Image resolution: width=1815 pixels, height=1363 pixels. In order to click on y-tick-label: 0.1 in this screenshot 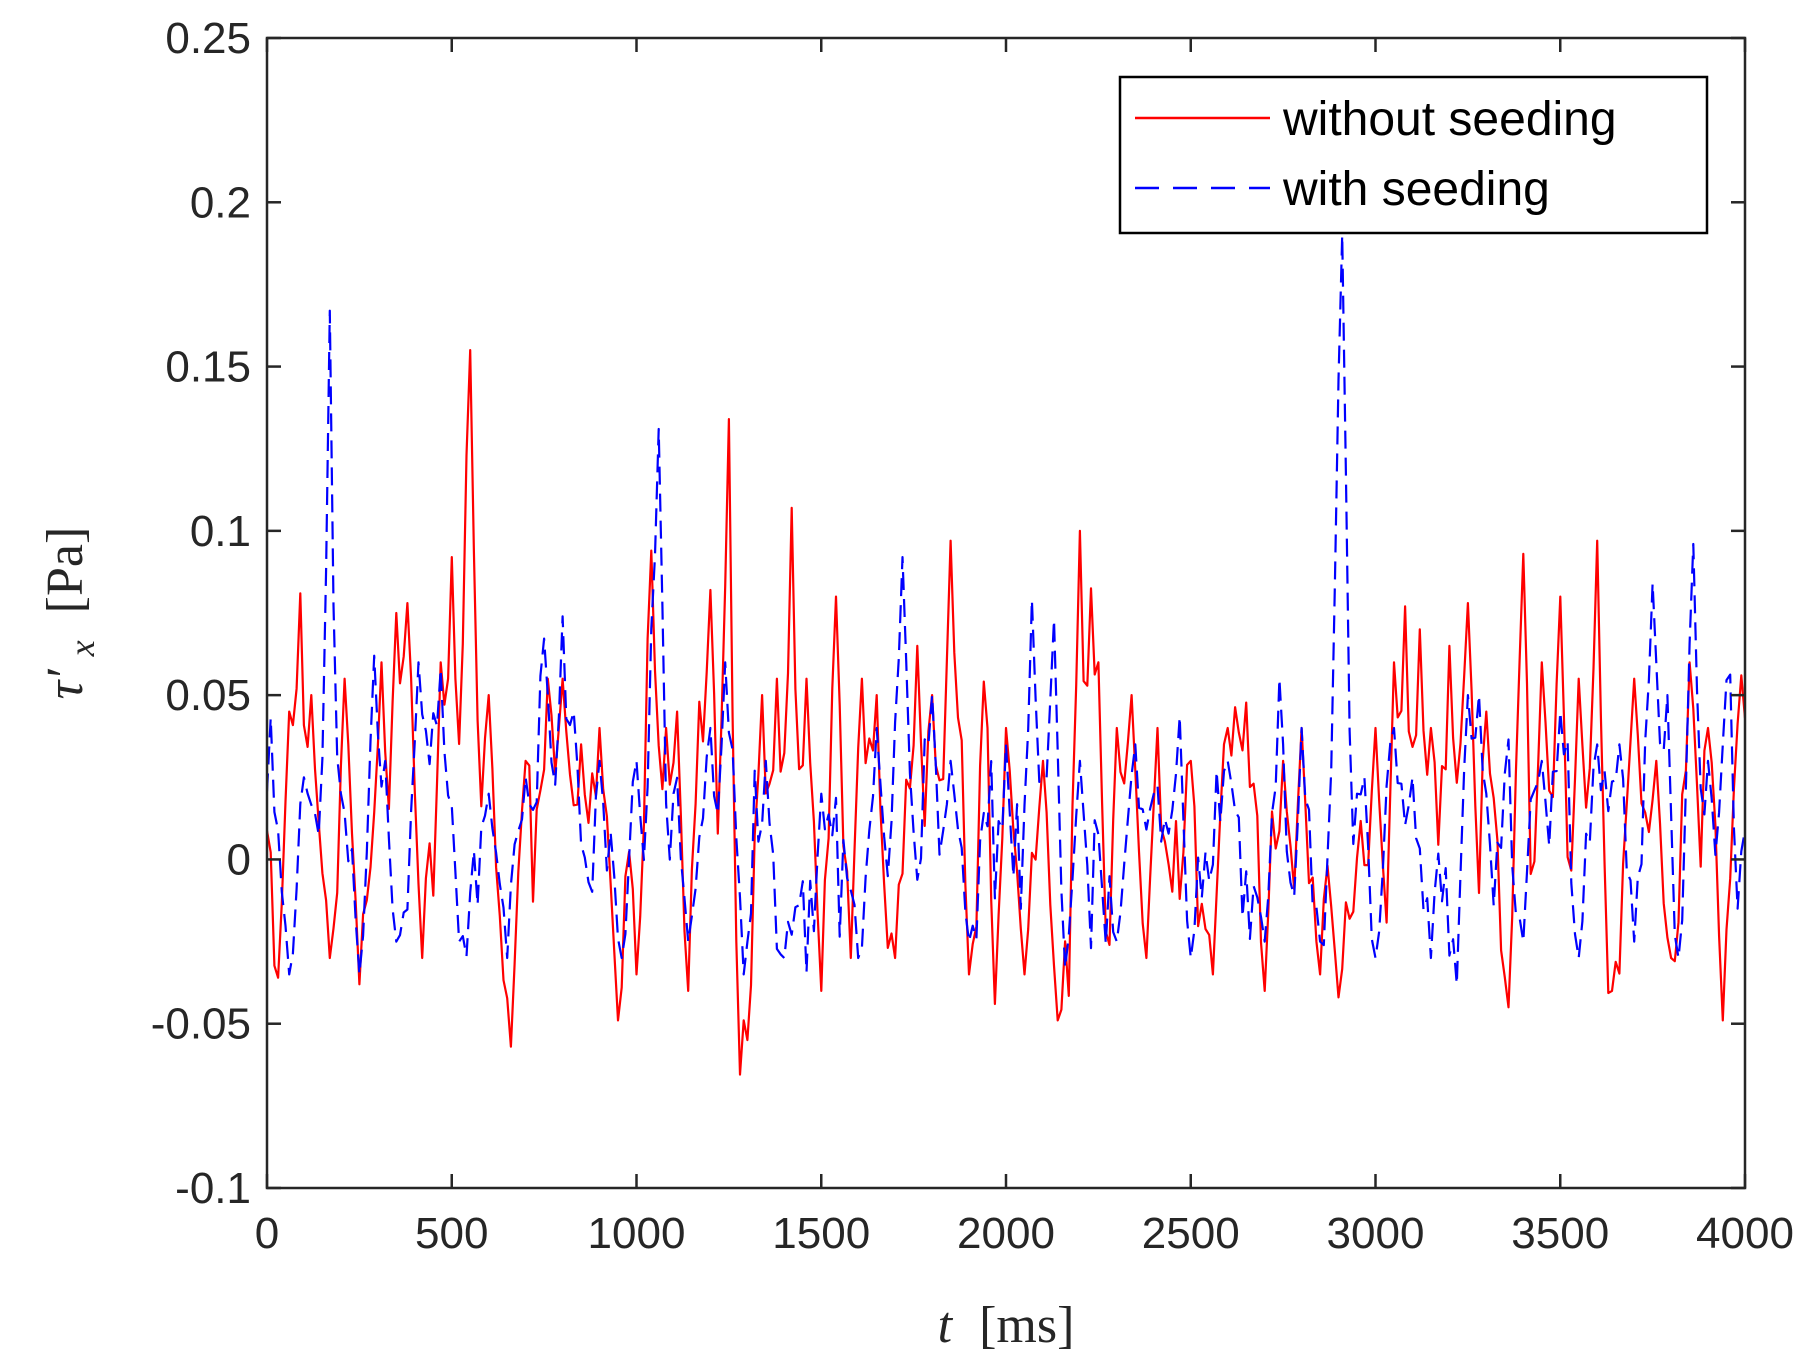, I will do `click(220, 531)`.